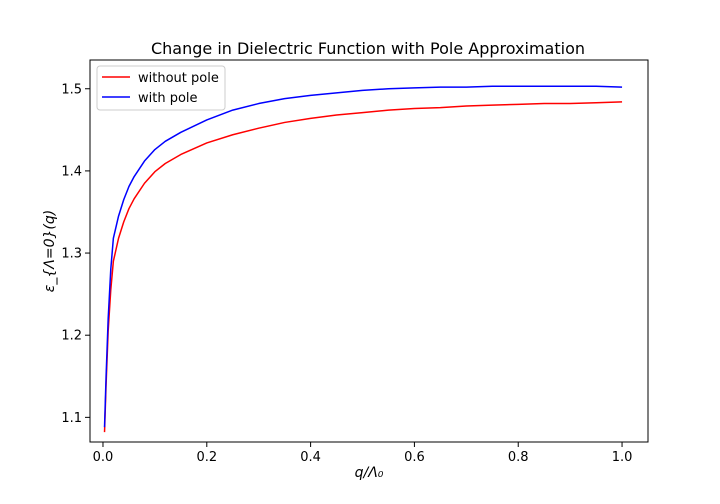 This screenshot has width=720, height=504. What do you see at coordinates (622, 457) in the screenshot?
I see `x-tick-label: 1.0` at bounding box center [622, 457].